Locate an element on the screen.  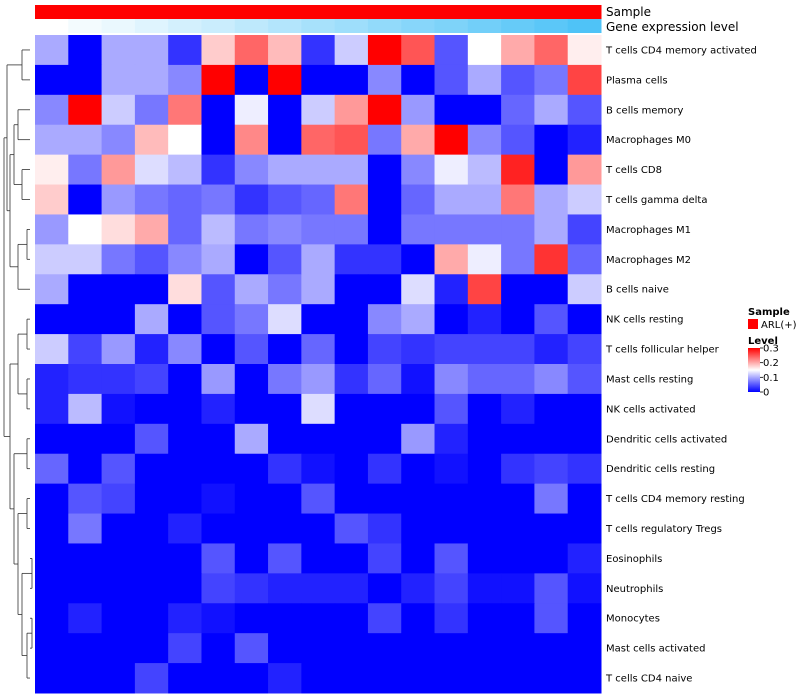
level-legend-tick-label: 0.3 is located at coordinates (771, 349).